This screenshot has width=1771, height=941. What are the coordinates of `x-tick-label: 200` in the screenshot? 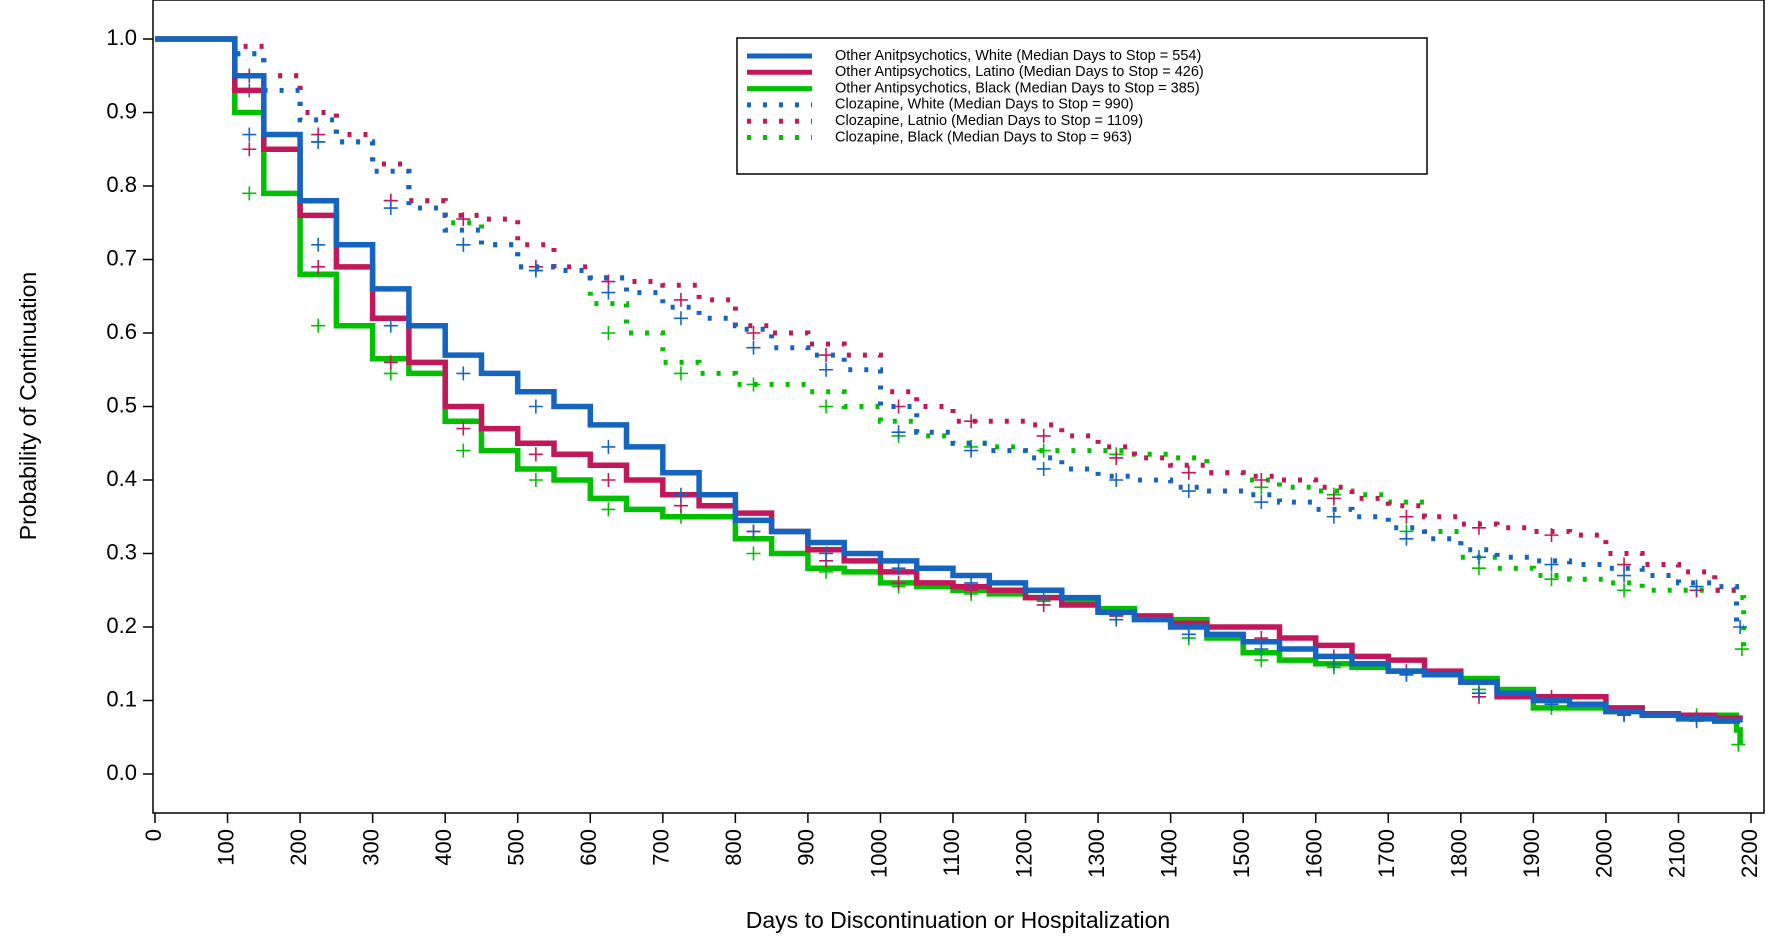 It's located at (298, 847).